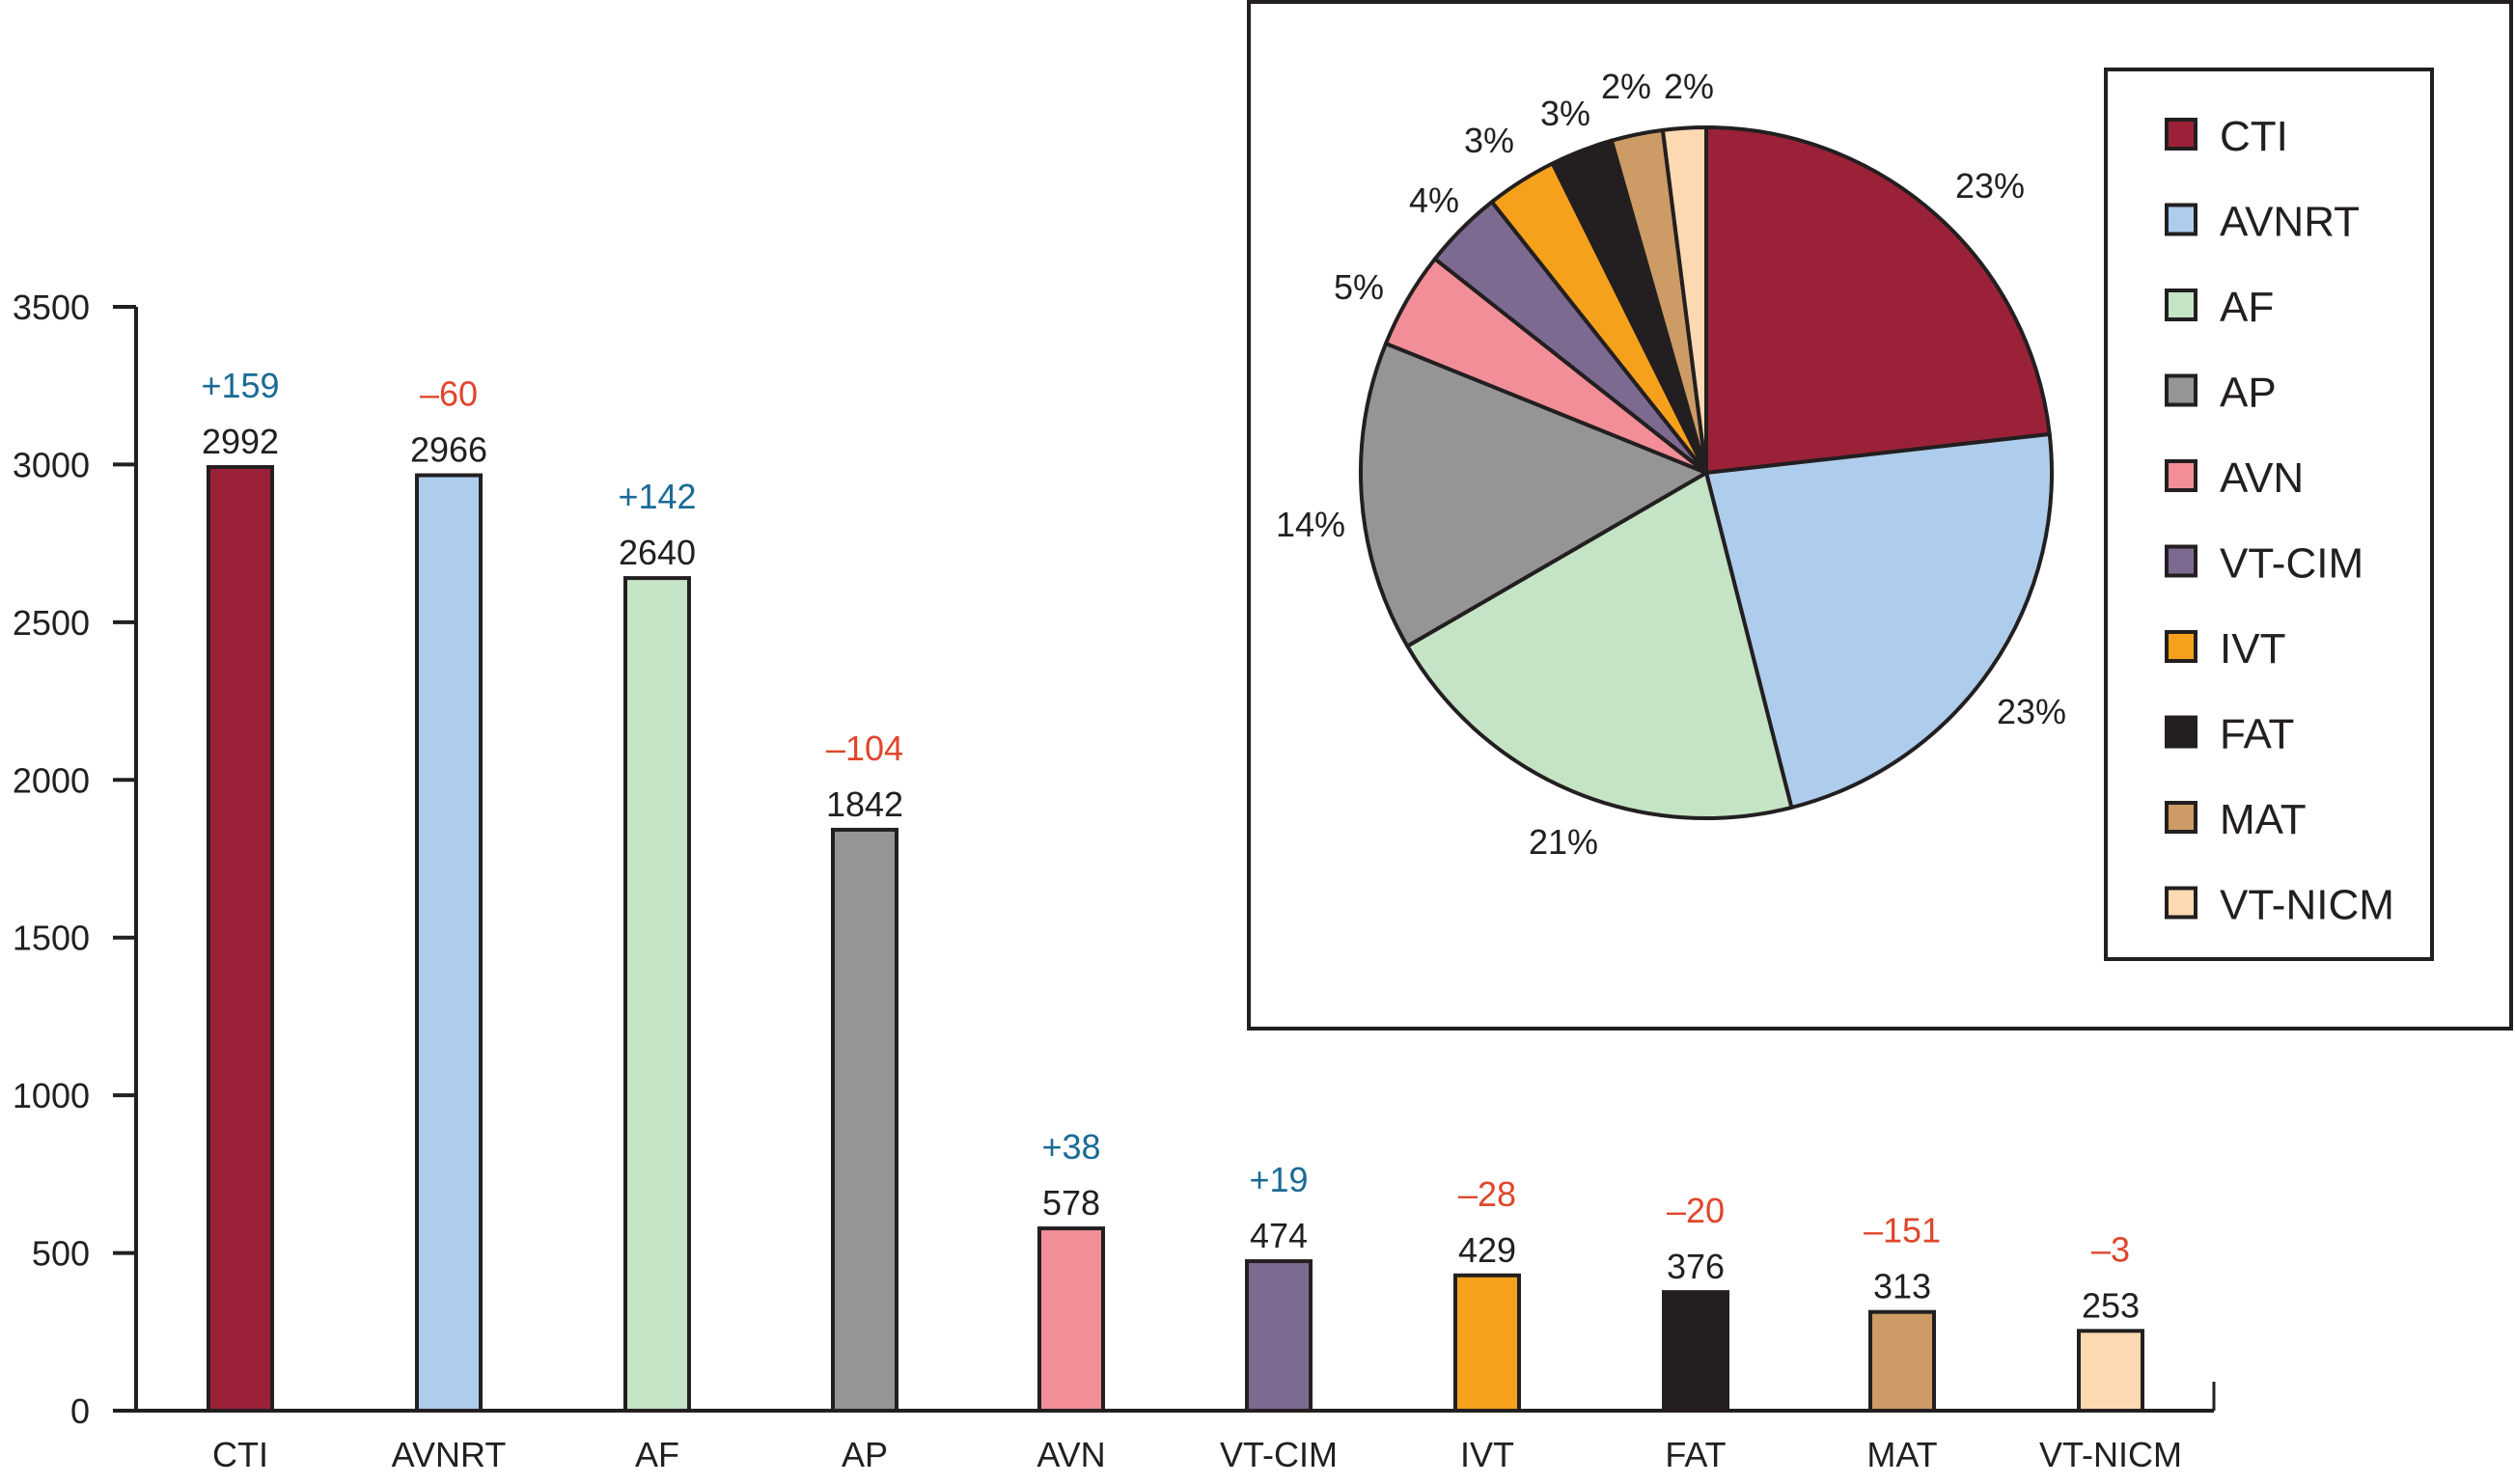 Image resolution: width=2515 pixels, height=1484 pixels. Describe the element at coordinates (1434, 200) in the screenshot. I see `pie-percent-label: 4%` at that location.